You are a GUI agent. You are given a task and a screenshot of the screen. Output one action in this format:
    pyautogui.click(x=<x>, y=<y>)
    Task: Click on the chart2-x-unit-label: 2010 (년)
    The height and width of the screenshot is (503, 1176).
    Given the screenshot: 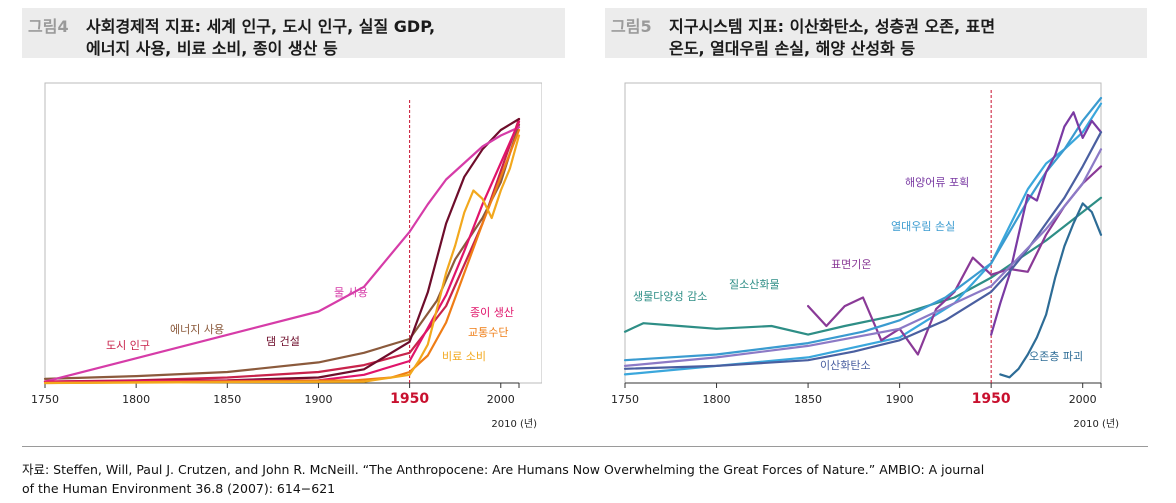 What is the action you would take?
    pyautogui.click(x=1096, y=424)
    